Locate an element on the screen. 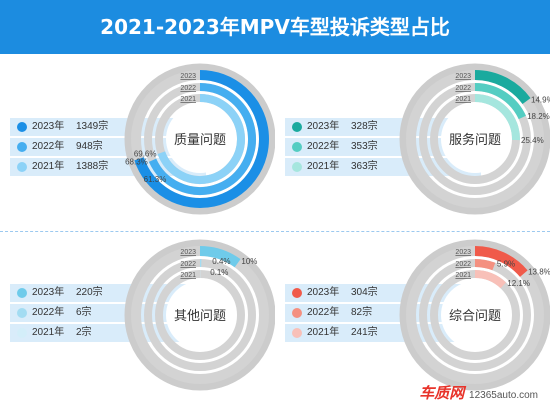 Image resolution: width=550 pixels, height=409 pixels. donut-chart: 其他问题 2023 2022 2021 10% 0.4% 0.1% is located at coordinates (199, 315).